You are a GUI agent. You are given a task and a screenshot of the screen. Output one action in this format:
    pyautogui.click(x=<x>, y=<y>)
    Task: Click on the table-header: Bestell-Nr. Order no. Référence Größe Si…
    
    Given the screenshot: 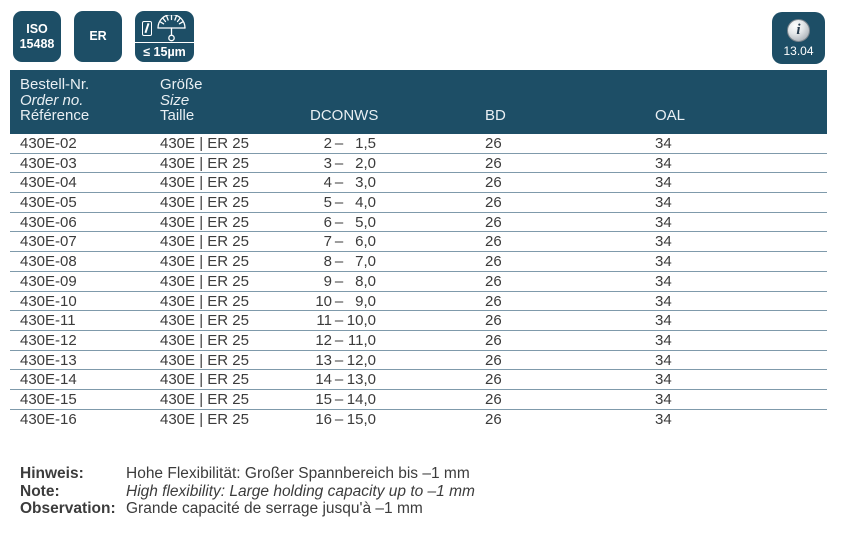 What is the action you would take?
    pyautogui.click(x=418, y=102)
    